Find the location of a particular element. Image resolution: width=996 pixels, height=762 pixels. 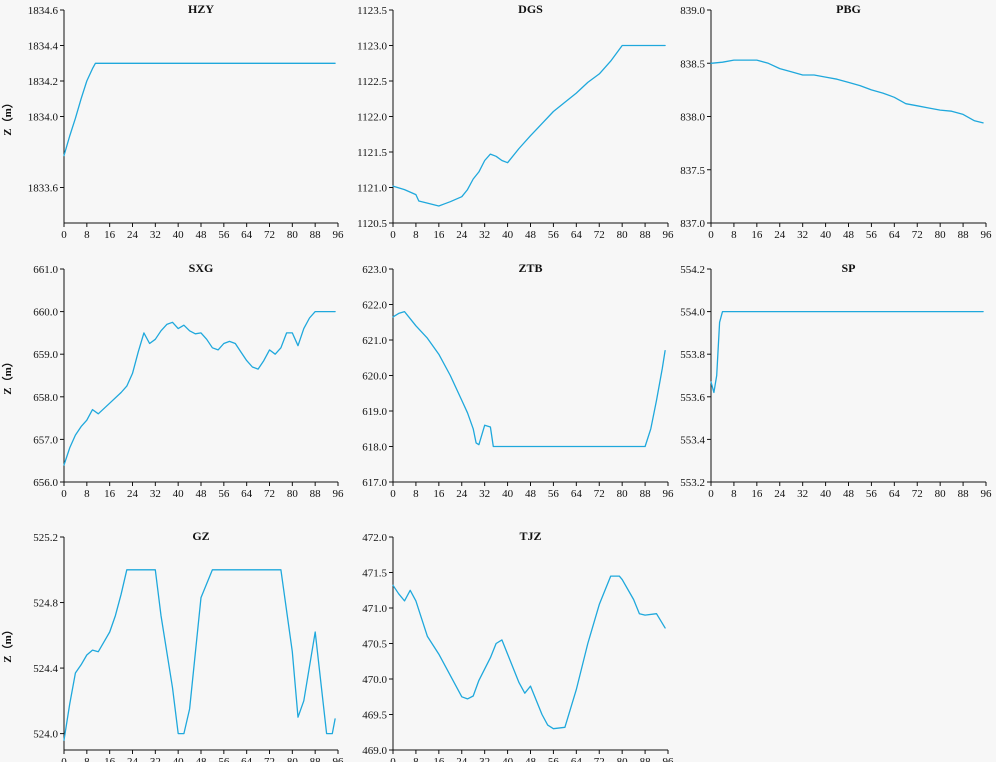

y-tick-label: 471.5 is located at coordinates (374, 574).